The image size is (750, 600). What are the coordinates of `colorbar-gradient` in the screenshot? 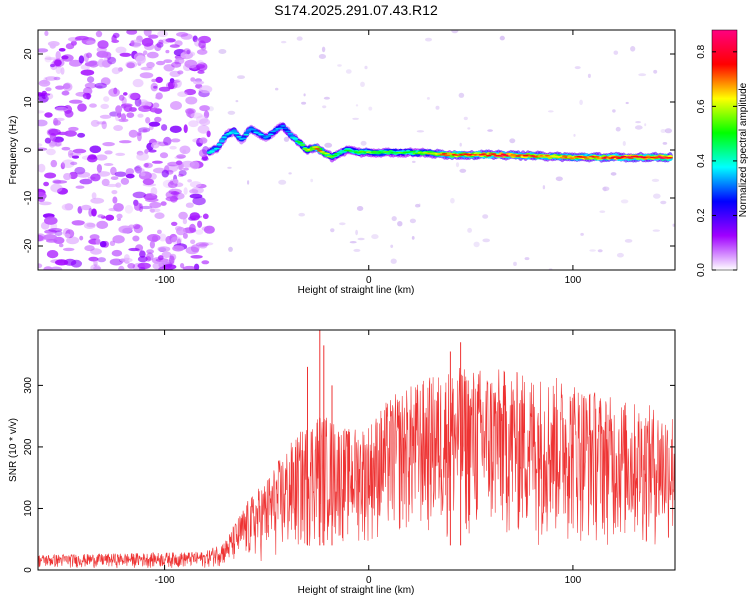 It's located at (724, 150).